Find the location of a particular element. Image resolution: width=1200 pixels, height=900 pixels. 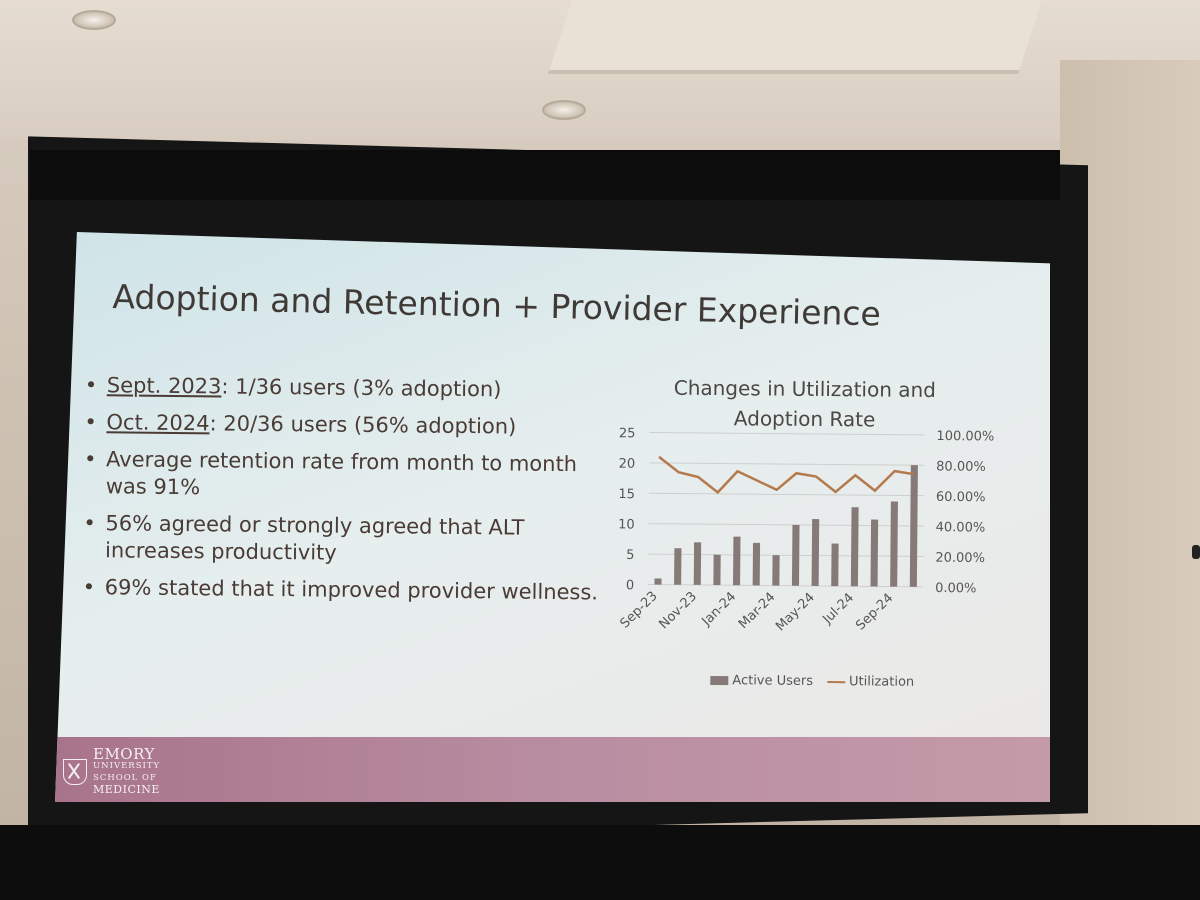

x-axis-tick-label: Sep-24 is located at coordinates (874, 612).